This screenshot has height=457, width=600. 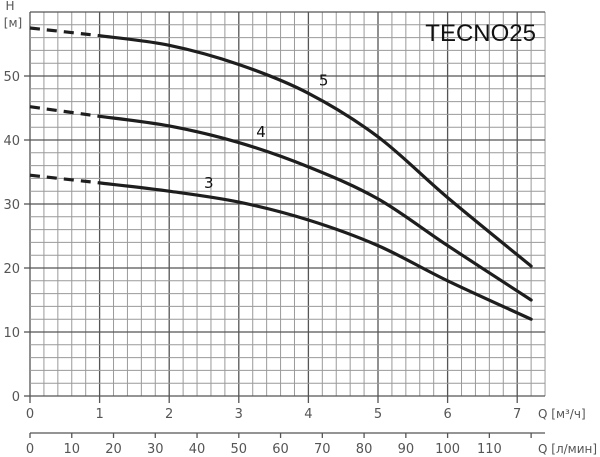 I want to click on x-tick-label: 0, so click(x=30, y=414).